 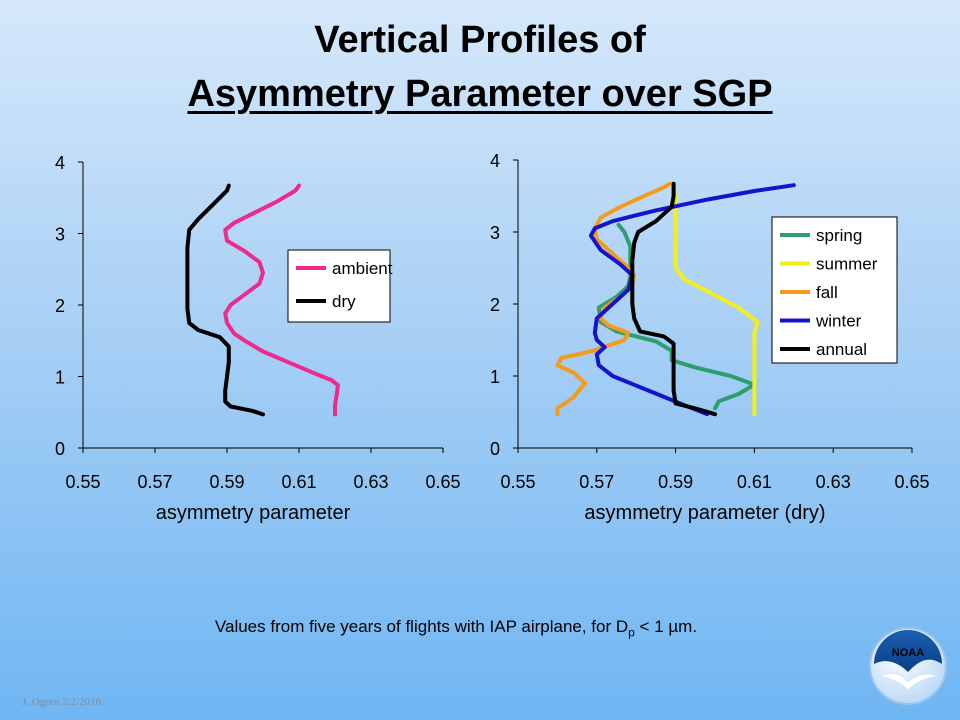 What do you see at coordinates (847, 264) in the screenshot?
I see `legend-label-summer: summer` at bounding box center [847, 264].